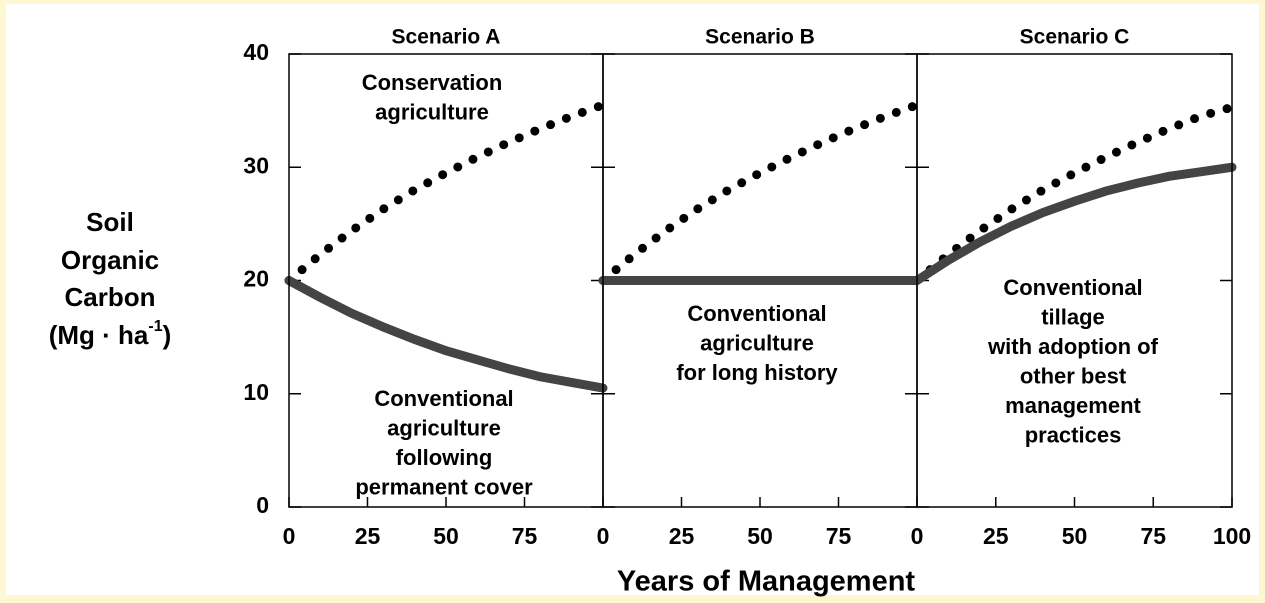  What do you see at coordinates (256, 165) in the screenshot?
I see `y-tick-label: 30` at bounding box center [256, 165].